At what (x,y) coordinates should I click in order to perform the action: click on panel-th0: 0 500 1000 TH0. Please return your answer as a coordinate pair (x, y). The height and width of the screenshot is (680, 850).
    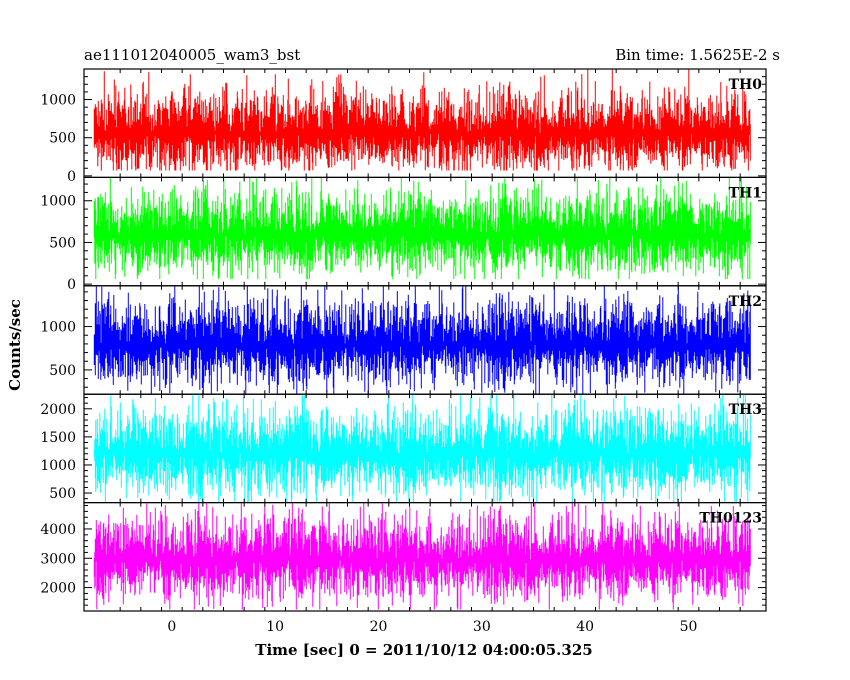
    Looking at the image, I should click on (403, 126).